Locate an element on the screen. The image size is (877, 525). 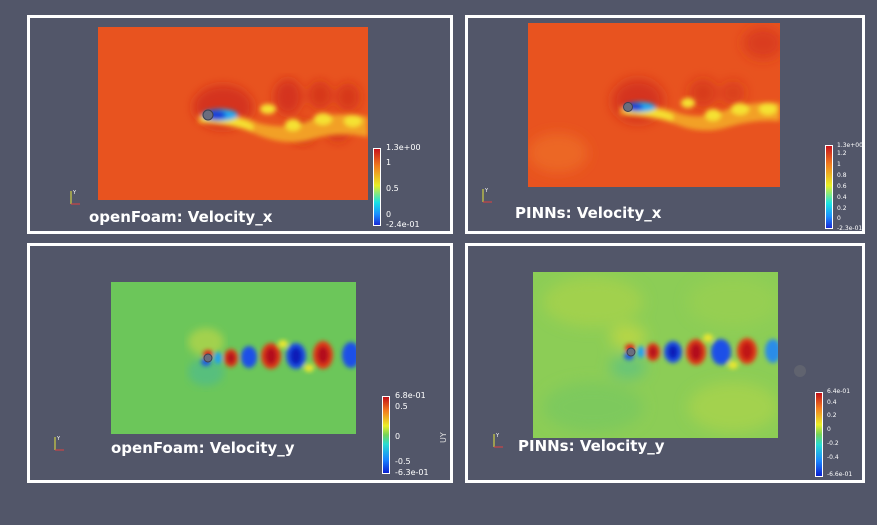
panel-caption: openFoam: Velocity_x is located at coordinates (181, 217).